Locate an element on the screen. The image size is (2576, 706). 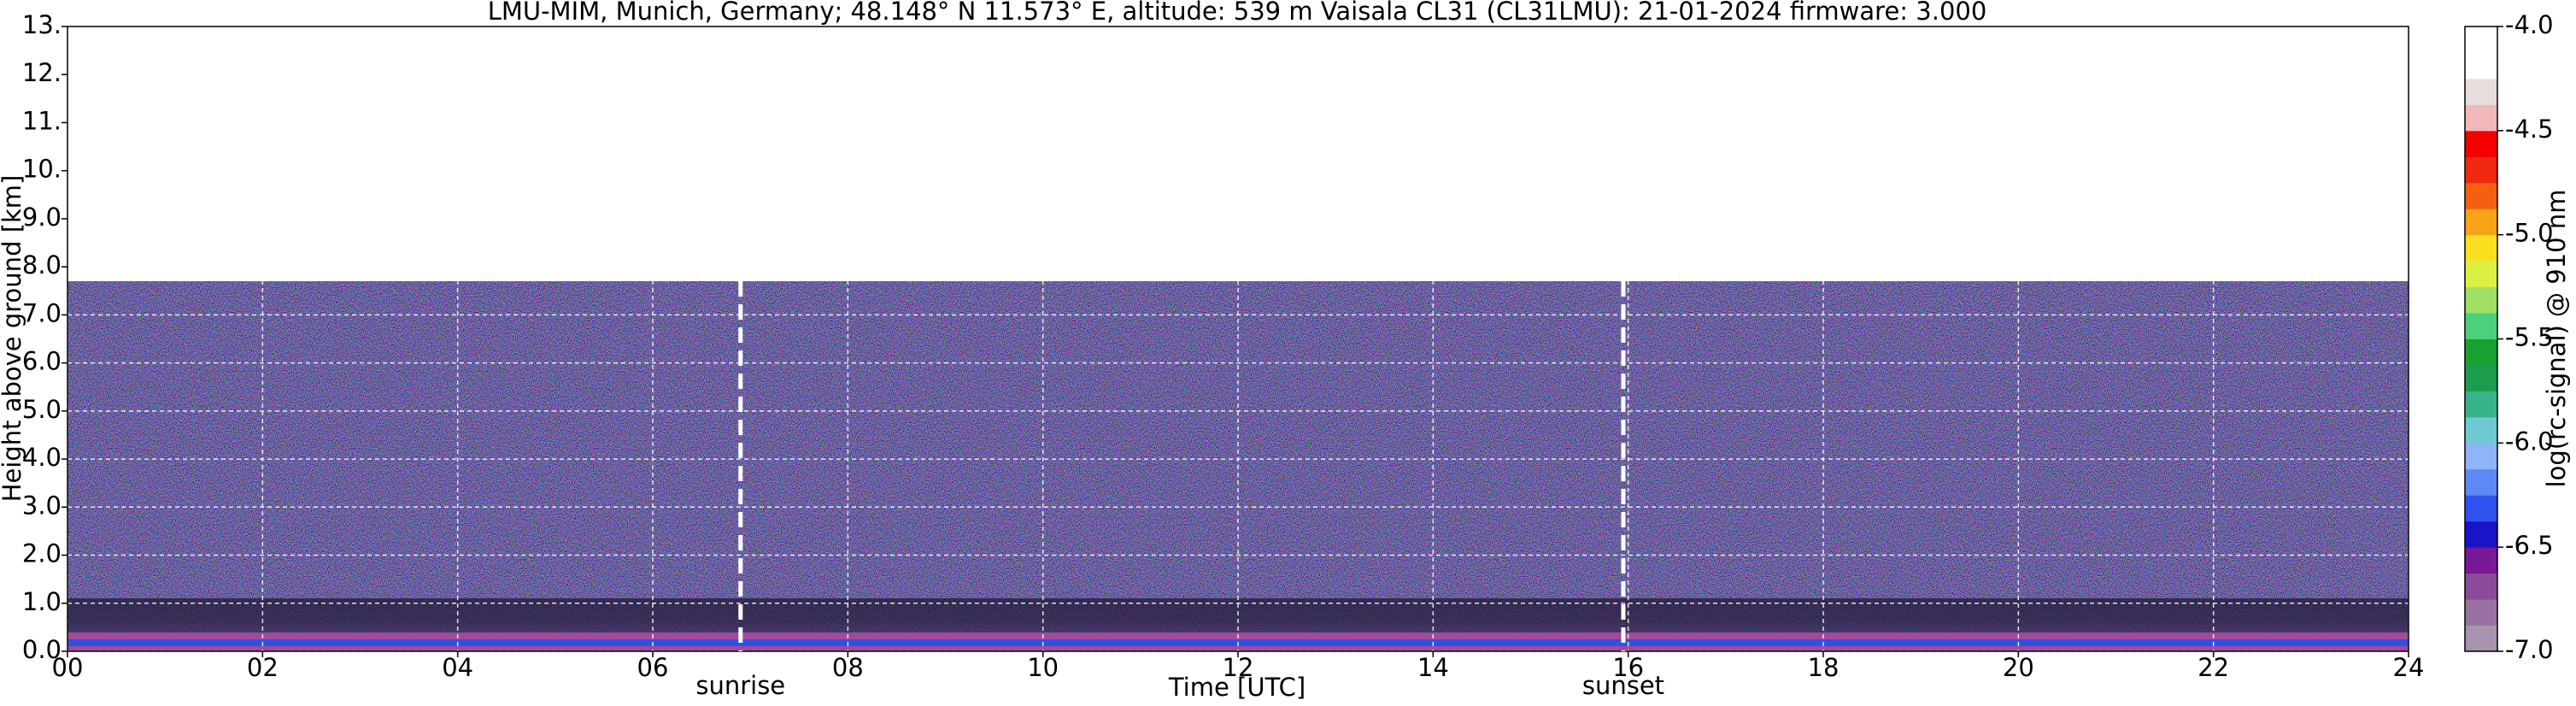
y-tick-label: 2.0 is located at coordinates (42, 553).